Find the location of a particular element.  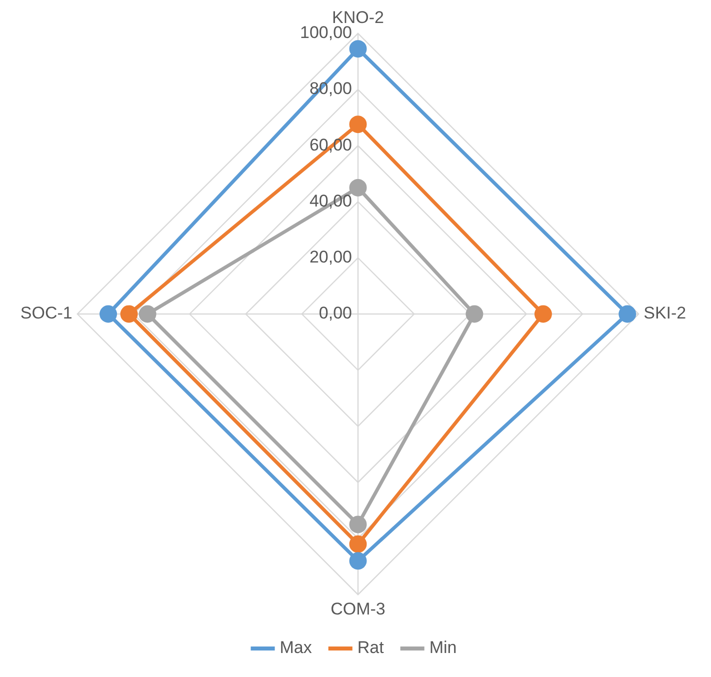

y-tick-label: 20,00 is located at coordinates (330, 257).